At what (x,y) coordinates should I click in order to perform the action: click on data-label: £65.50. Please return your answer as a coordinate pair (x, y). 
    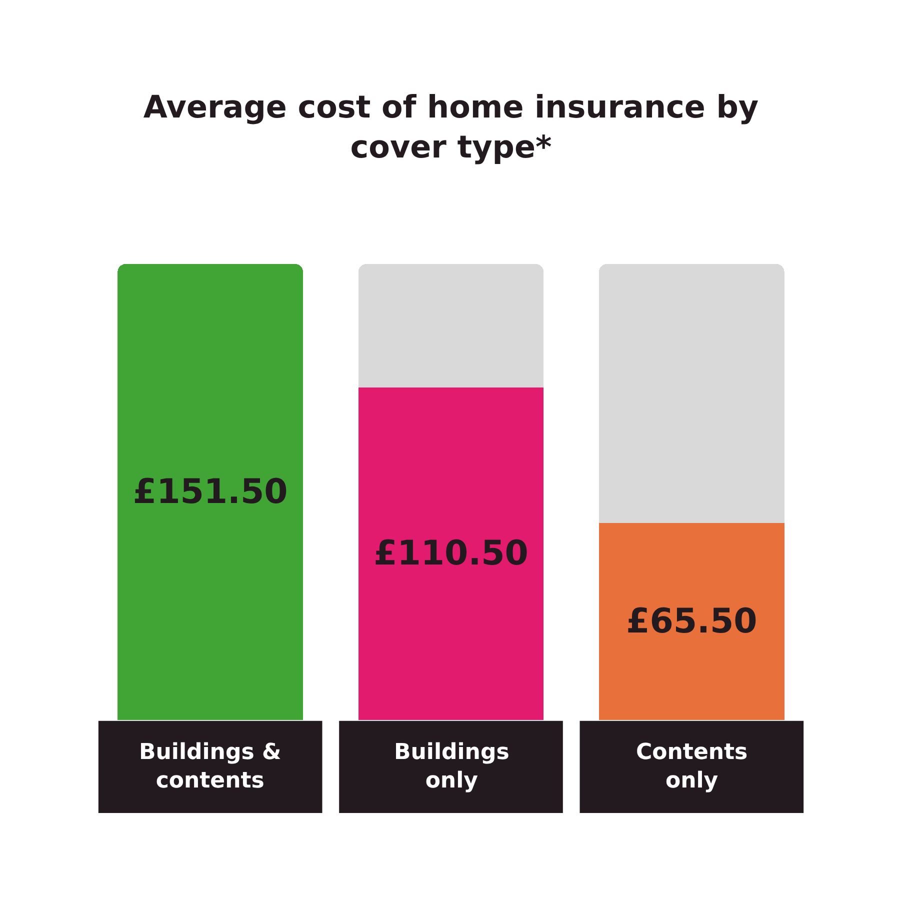
    Looking at the image, I should click on (692, 621).